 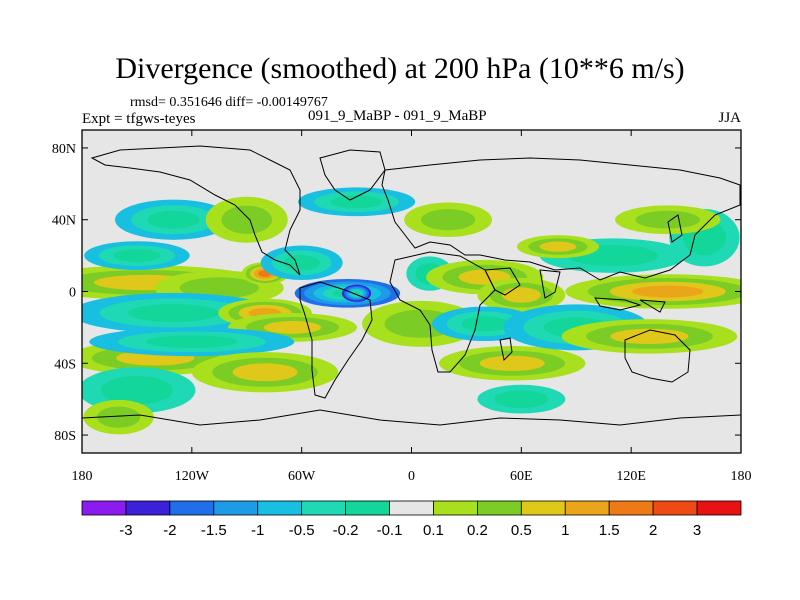 What do you see at coordinates (125, 530) in the screenshot?
I see `colorbar-label: -3` at bounding box center [125, 530].